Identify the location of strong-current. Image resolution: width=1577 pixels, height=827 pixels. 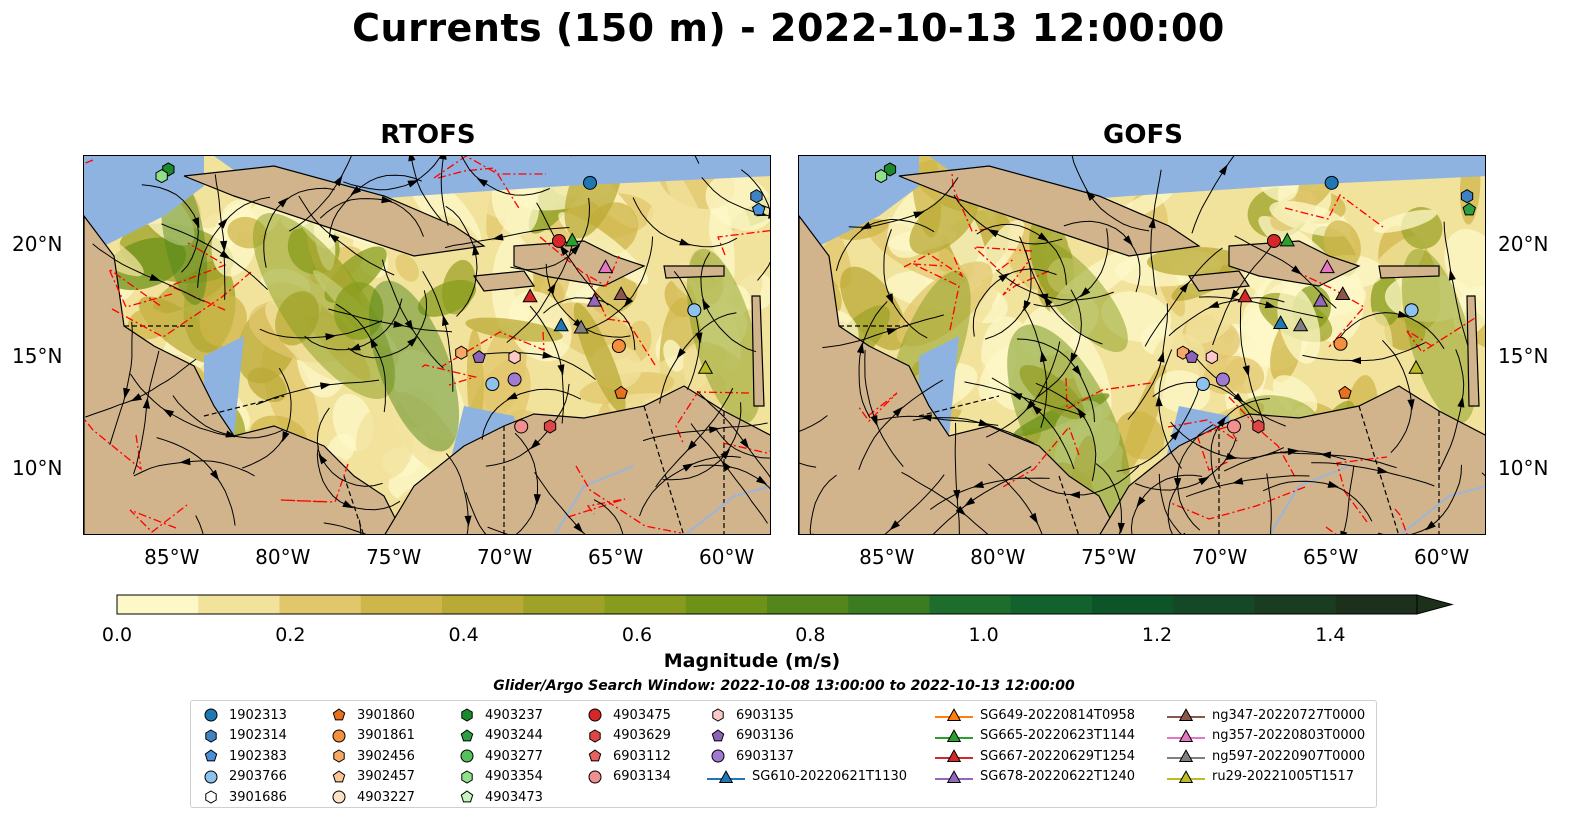
(1079, 296).